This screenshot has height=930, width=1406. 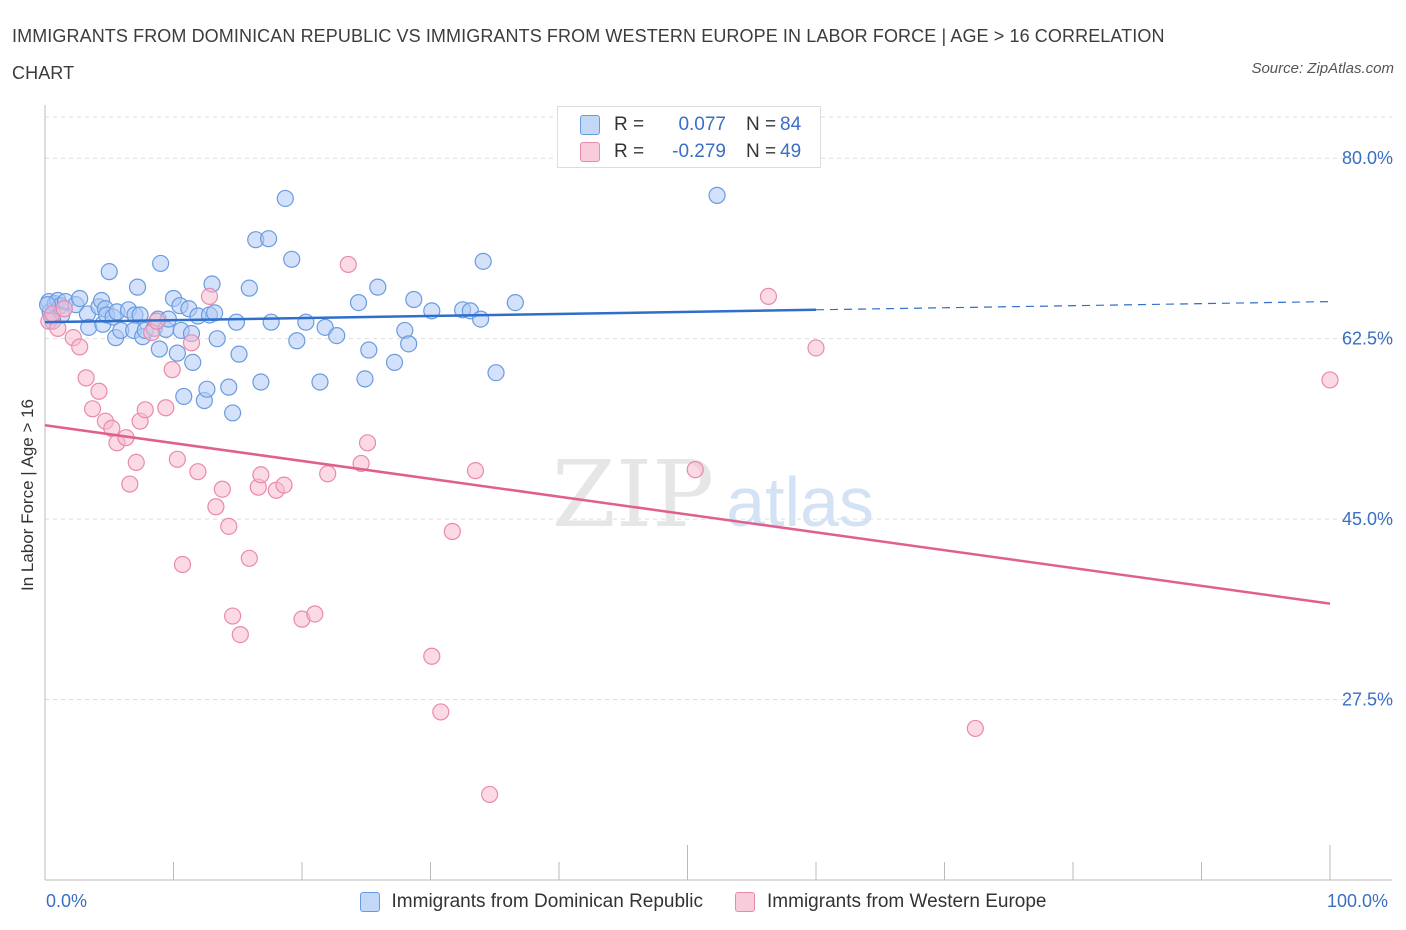 What do you see at coordinates (907, 901) in the screenshot?
I see `legend-label-western-europe: Immigrants from Western Europe` at bounding box center [907, 901].